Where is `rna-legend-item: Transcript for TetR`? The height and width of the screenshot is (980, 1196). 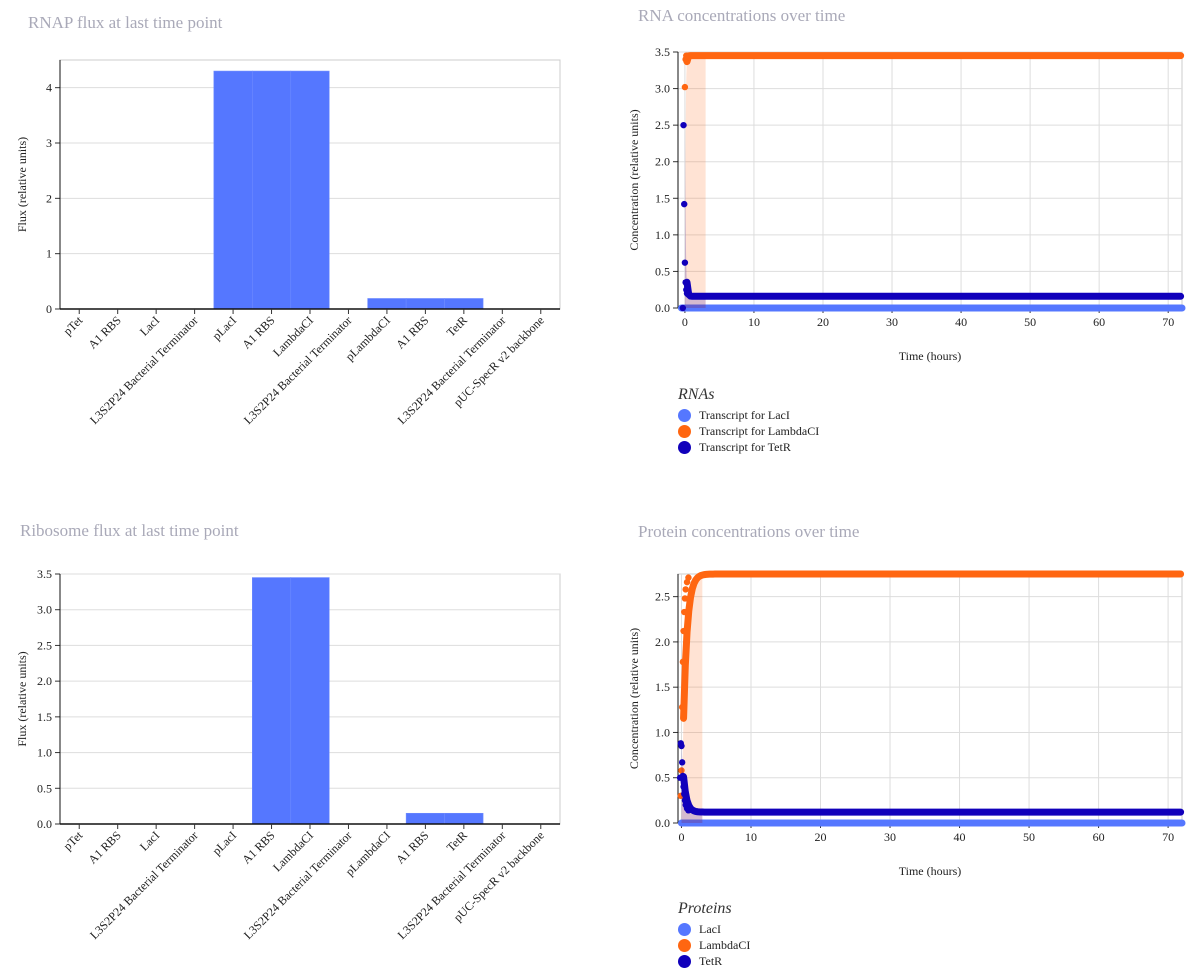
rna-legend-item: Transcript for TetR is located at coordinates (748, 447).